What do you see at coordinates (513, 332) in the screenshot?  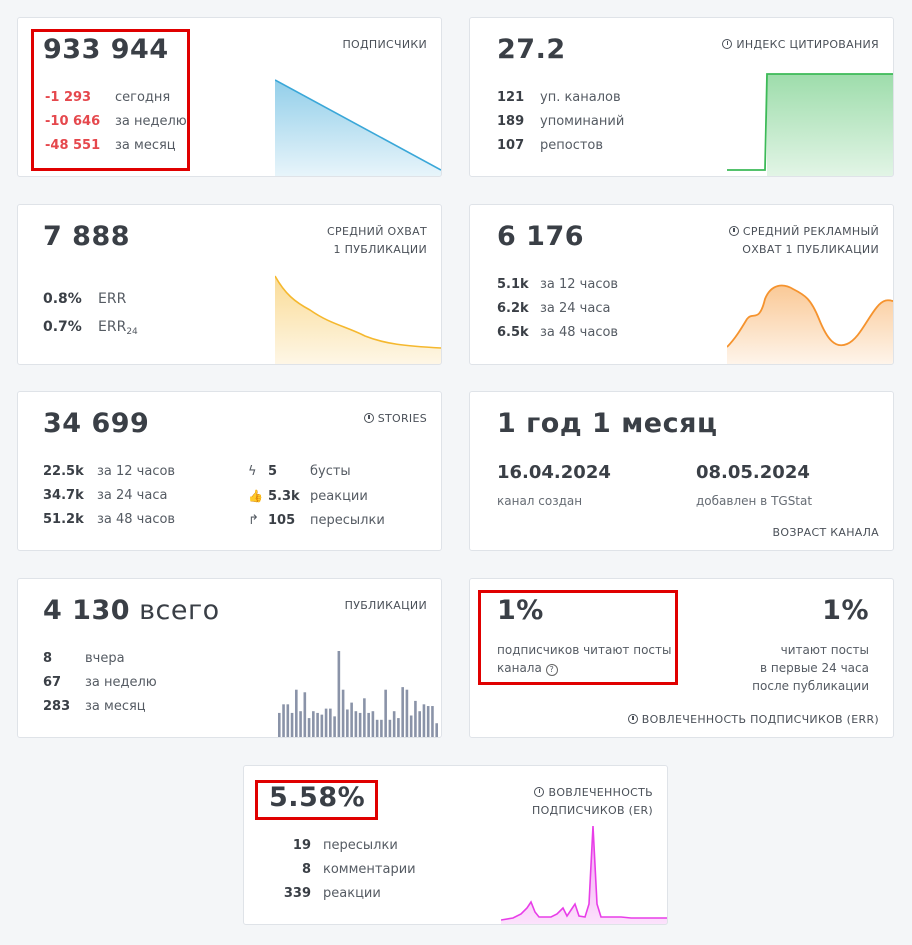 I see `stat-value: 6.5k` at bounding box center [513, 332].